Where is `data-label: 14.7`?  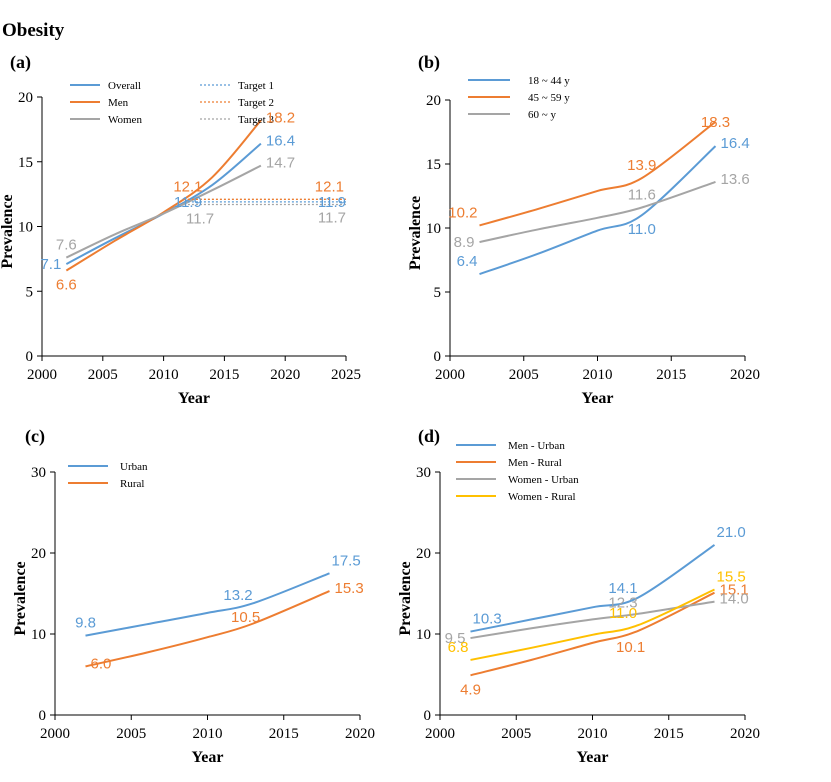 data-label: 14.7 is located at coordinates (280, 163).